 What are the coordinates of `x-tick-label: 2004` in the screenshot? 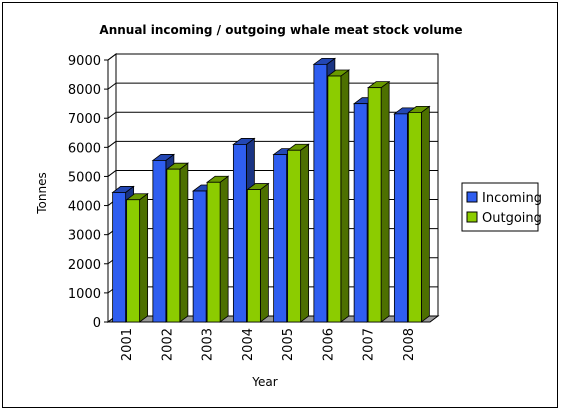 It's located at (248, 344).